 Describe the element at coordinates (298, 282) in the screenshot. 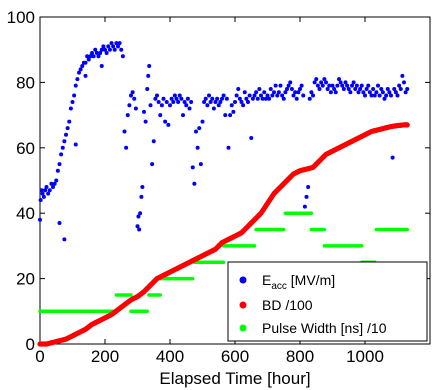

I see `legend-label-eacc: Eacc [MV/m]` at that location.